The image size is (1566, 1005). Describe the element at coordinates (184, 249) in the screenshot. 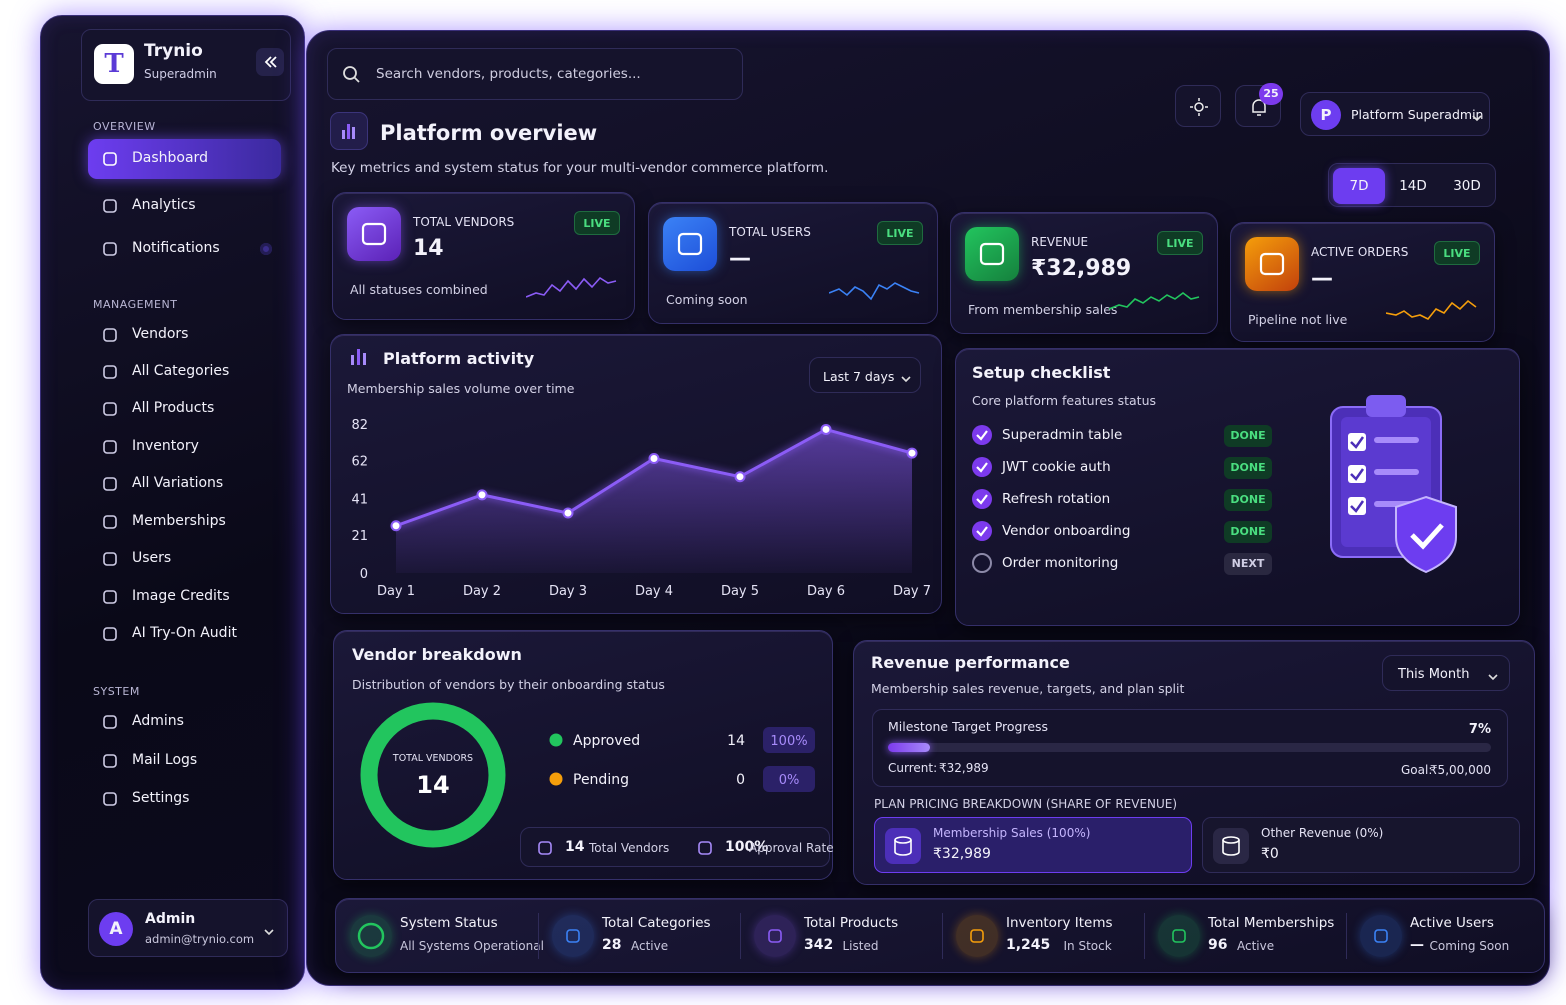

I see `nav-item: Notifications` at that location.